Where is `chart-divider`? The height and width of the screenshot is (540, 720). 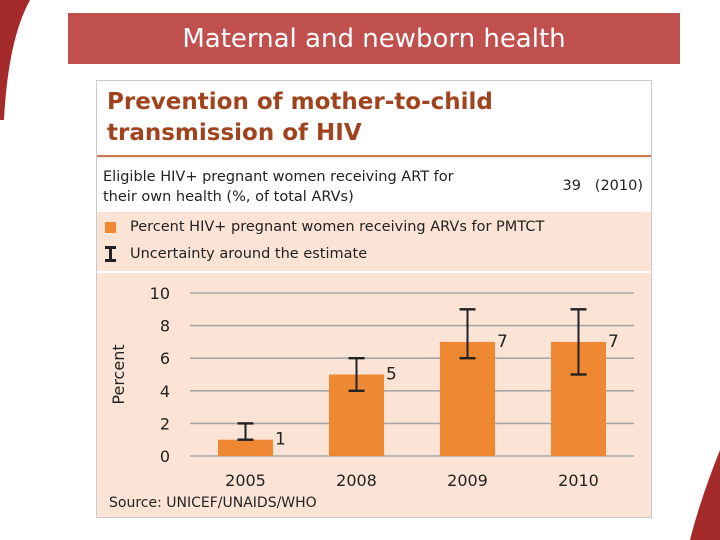 chart-divider is located at coordinates (374, 272).